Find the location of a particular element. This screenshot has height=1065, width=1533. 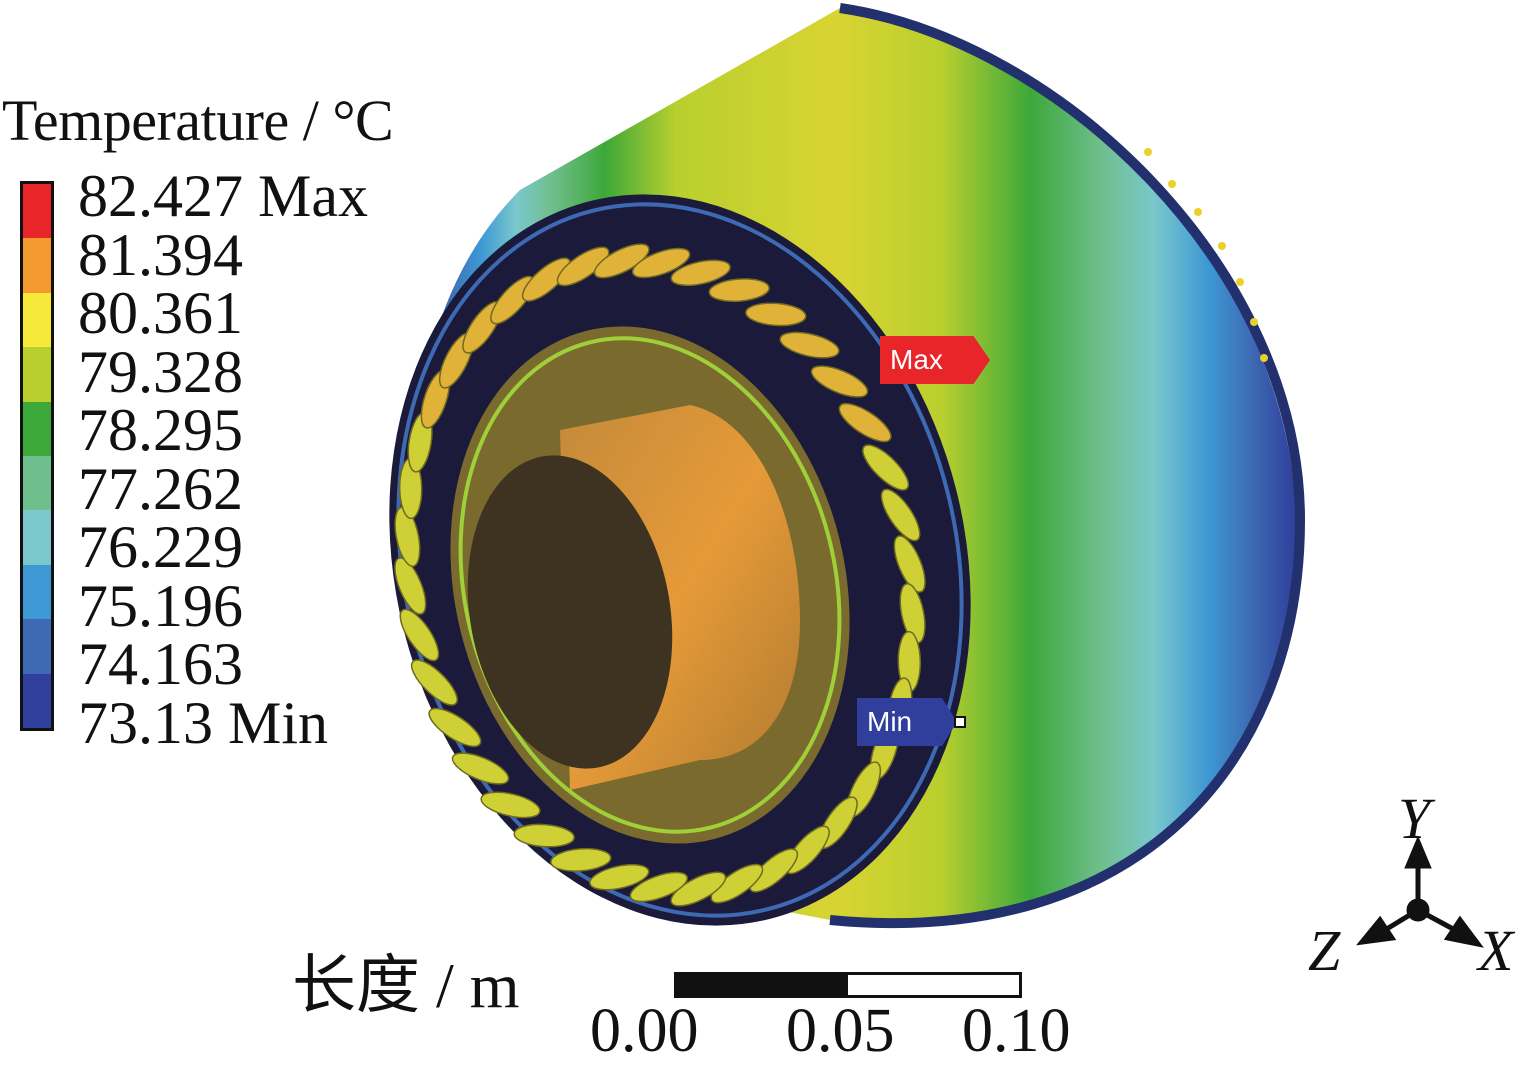

axis-label-y: Y is located at coordinates (1414, 818).